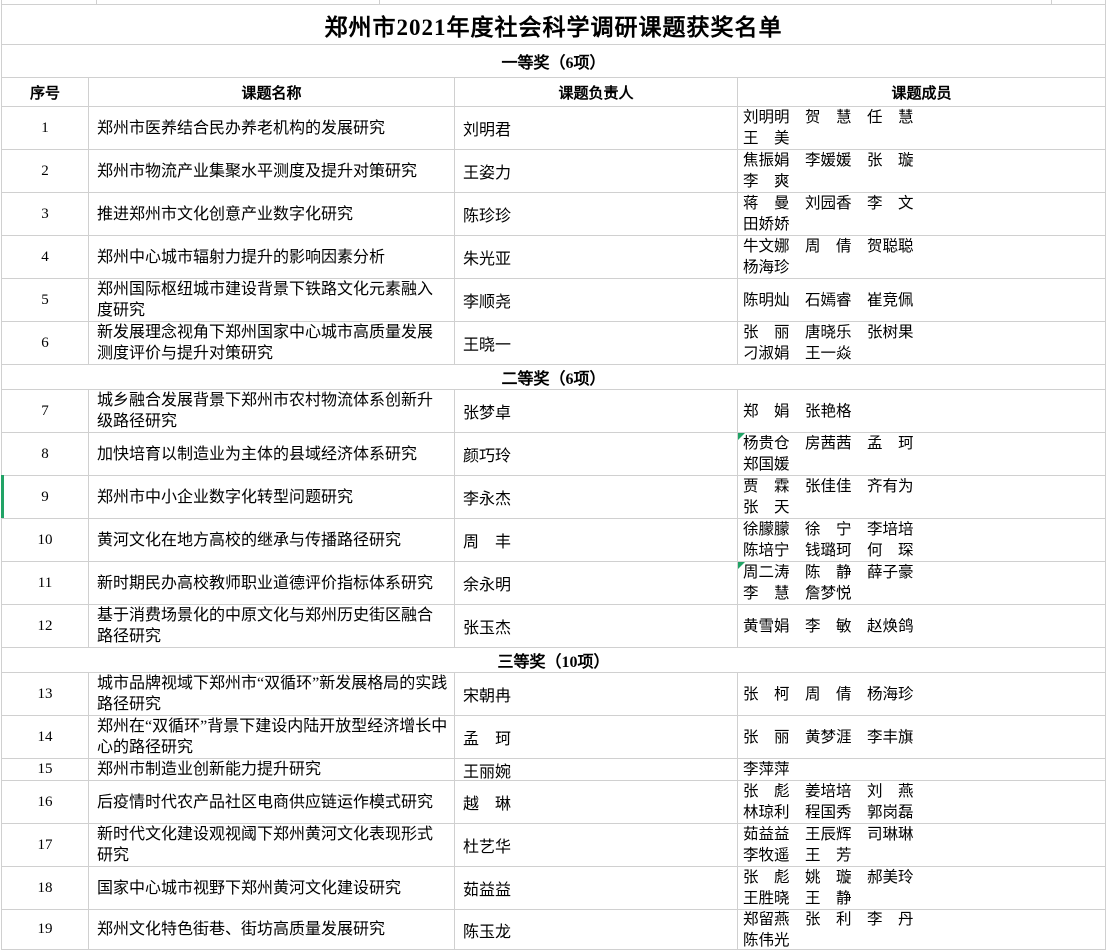 This screenshot has width=1106, height=950. I want to click on cell-index: 4, so click(45, 257).